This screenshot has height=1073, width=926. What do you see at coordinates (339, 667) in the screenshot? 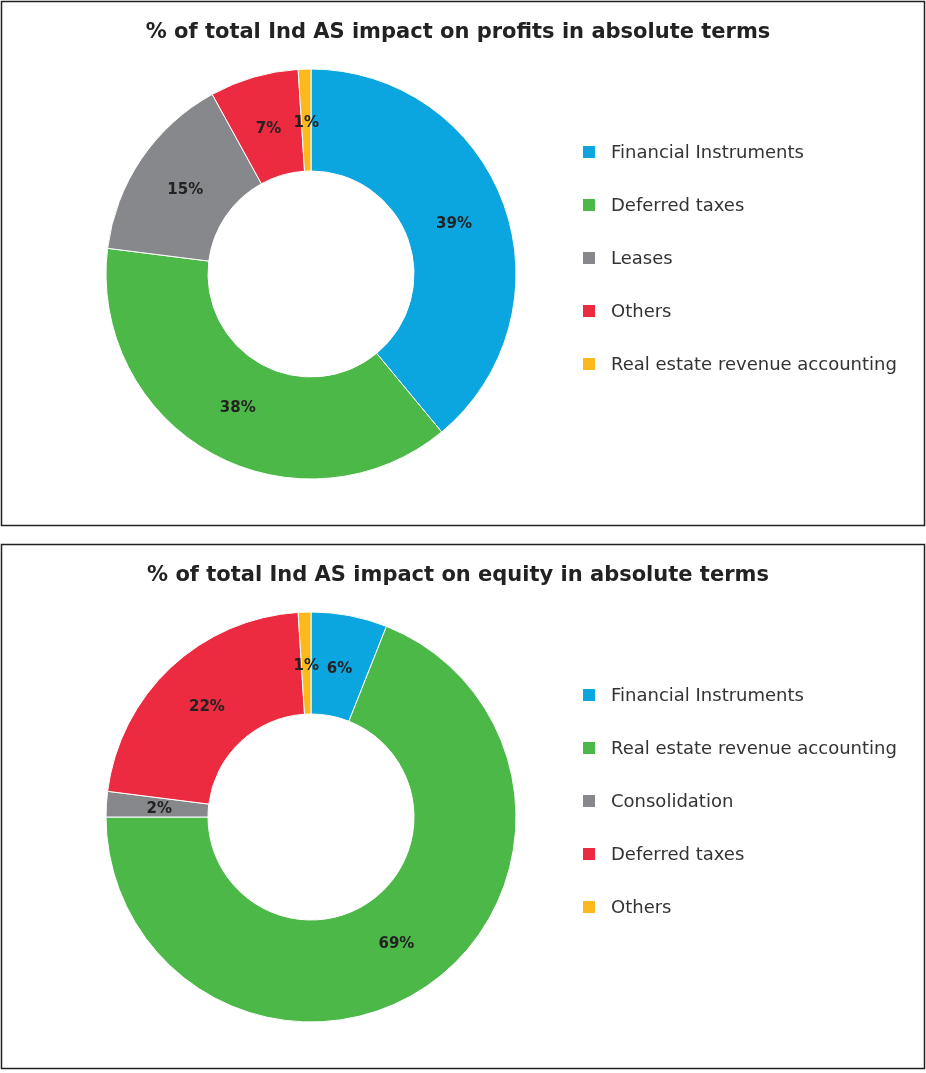
I see `data-label: 6%` at bounding box center [339, 667].